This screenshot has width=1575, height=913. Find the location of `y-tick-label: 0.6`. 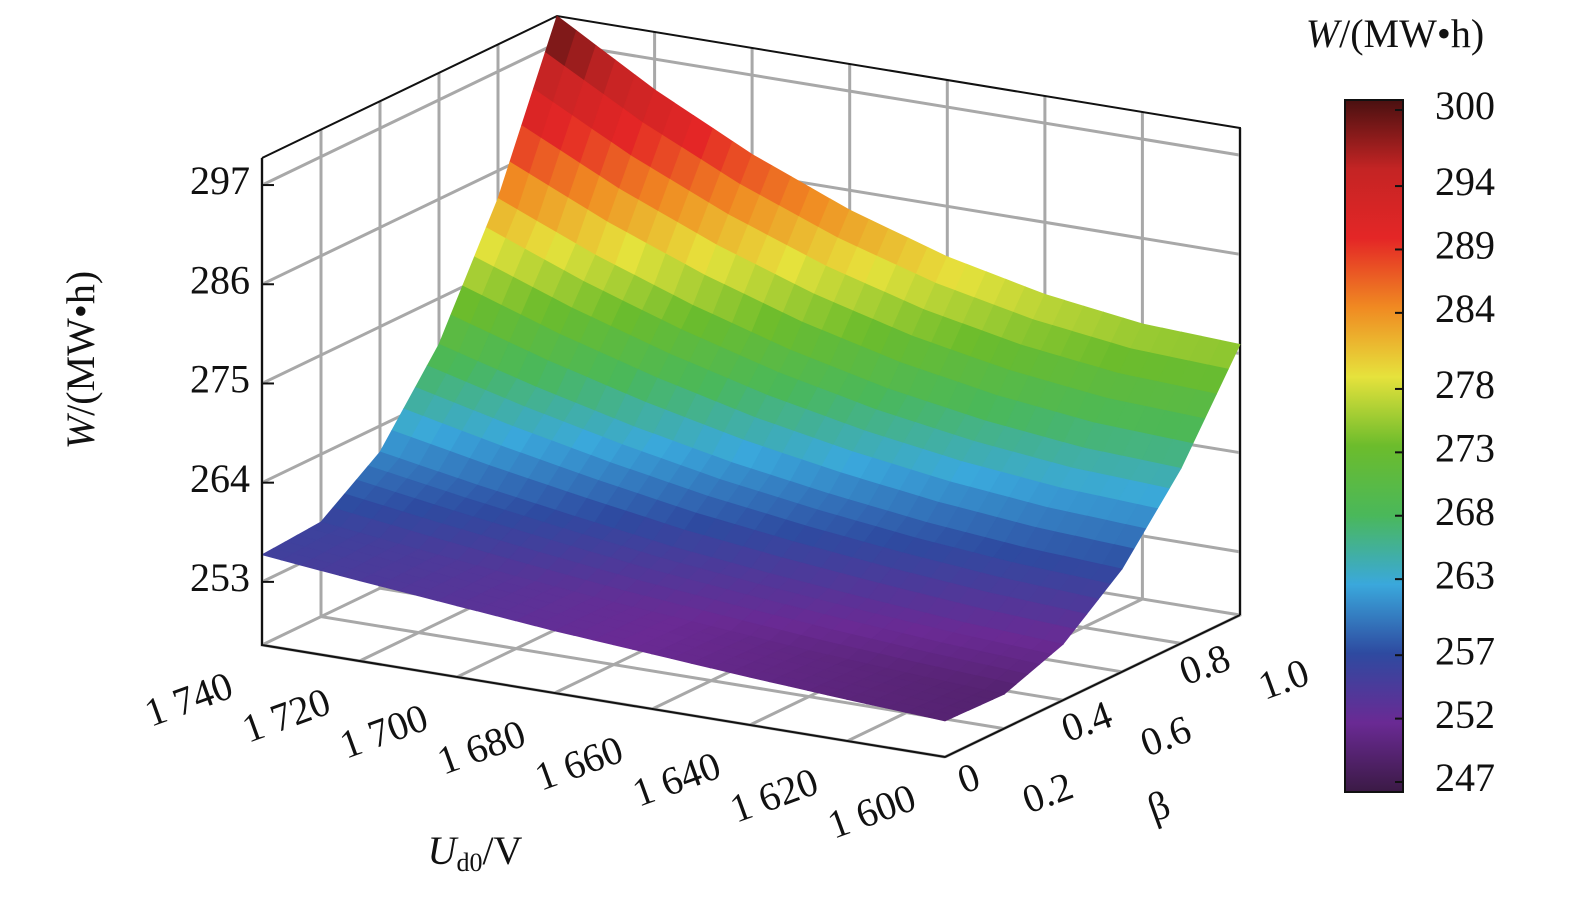

y-tick-label: 0.6 is located at coordinates (1165, 735).